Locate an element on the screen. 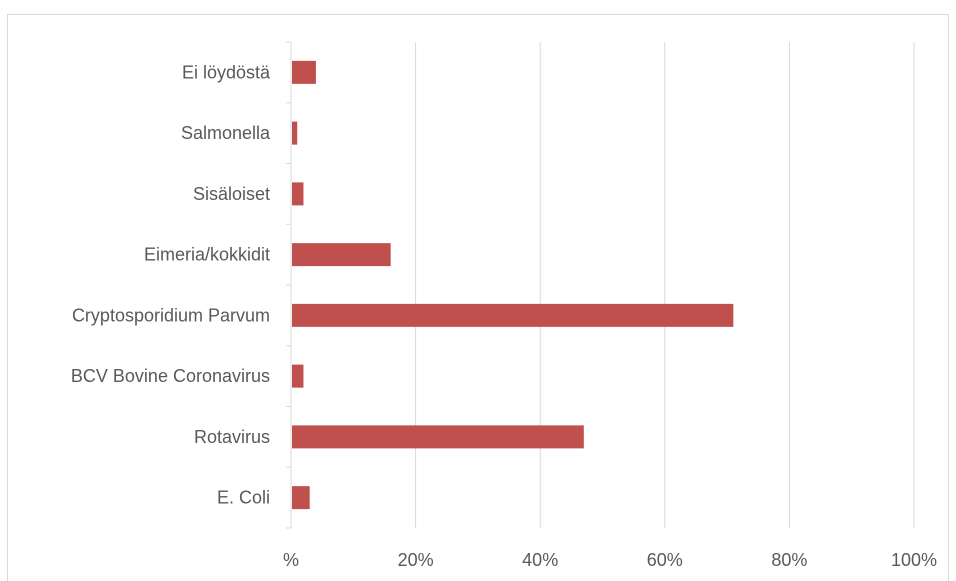 The image size is (956, 581). category-label-6: Rotavirus is located at coordinates (232, 437).